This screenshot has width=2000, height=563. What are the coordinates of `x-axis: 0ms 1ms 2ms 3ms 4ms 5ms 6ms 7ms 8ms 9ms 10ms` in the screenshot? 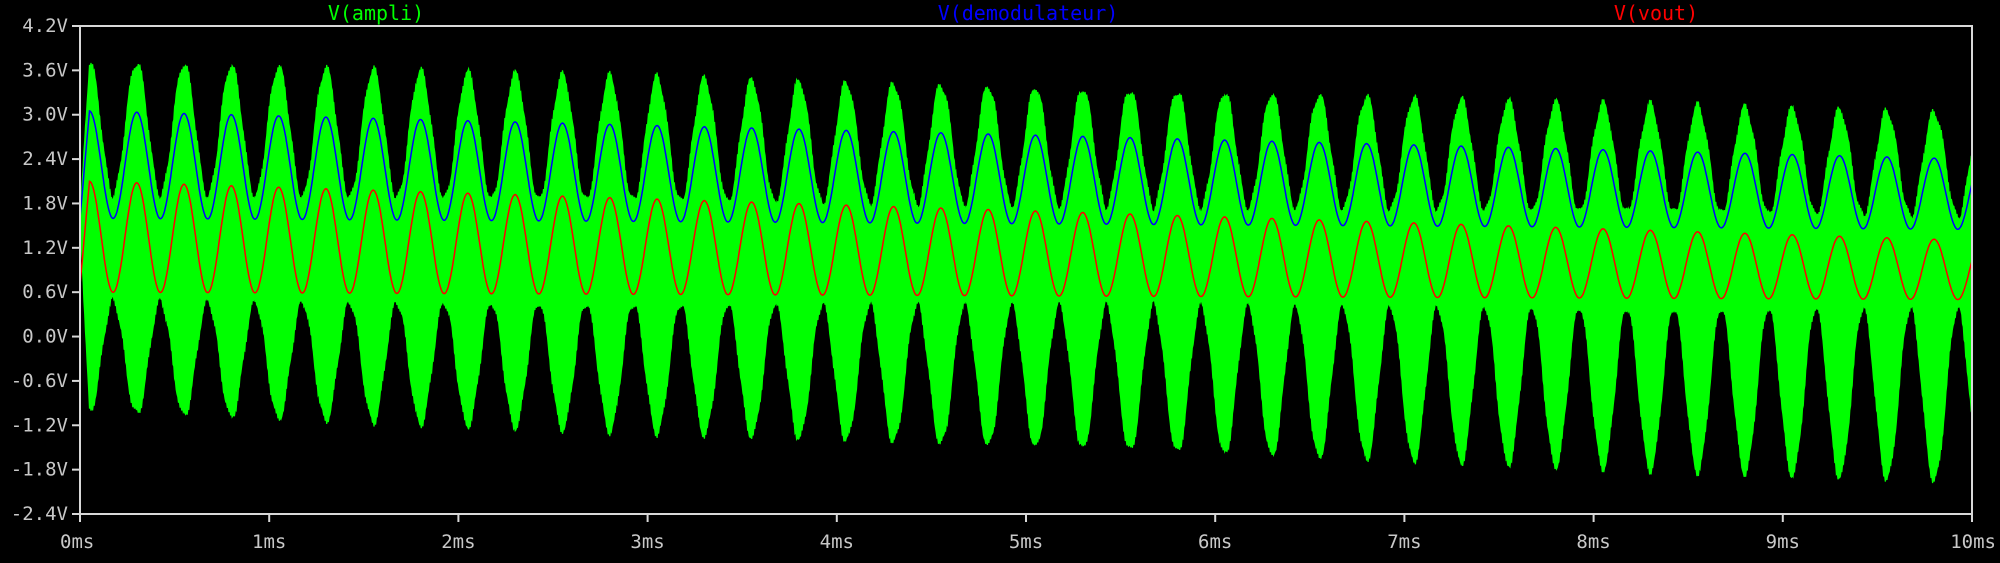 It's located at (1028, 533).